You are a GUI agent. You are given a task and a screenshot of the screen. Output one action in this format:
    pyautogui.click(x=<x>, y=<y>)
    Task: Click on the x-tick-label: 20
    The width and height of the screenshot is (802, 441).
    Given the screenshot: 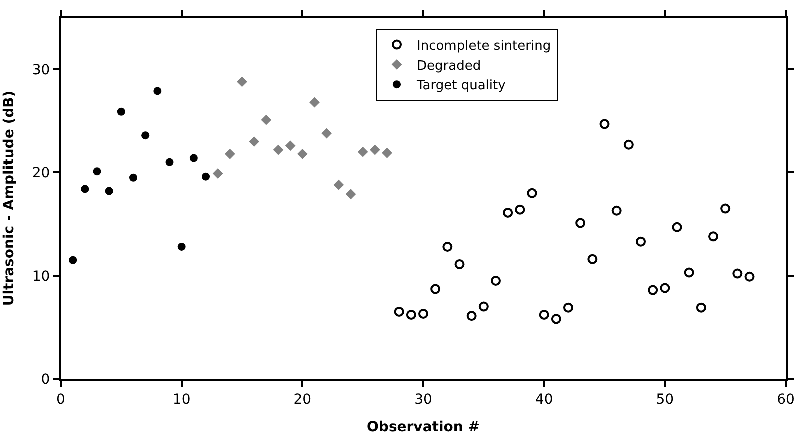 What is the action you would take?
    pyautogui.click(x=303, y=400)
    